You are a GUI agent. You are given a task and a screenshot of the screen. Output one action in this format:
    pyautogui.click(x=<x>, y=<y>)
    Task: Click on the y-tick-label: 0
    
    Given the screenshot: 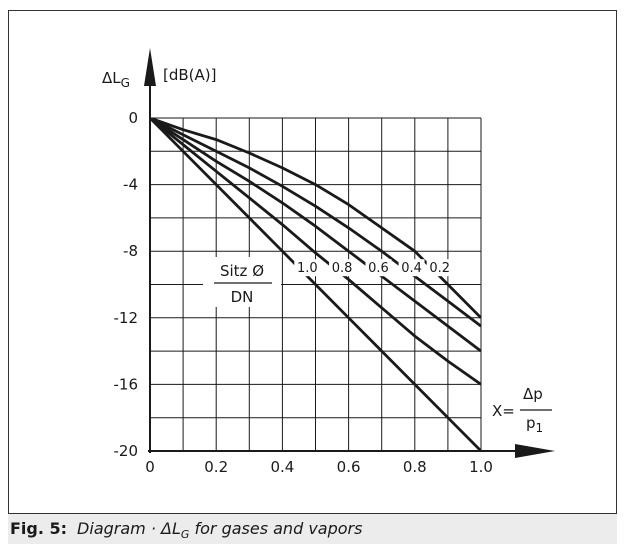 What is the action you would take?
    pyautogui.click(x=133, y=118)
    